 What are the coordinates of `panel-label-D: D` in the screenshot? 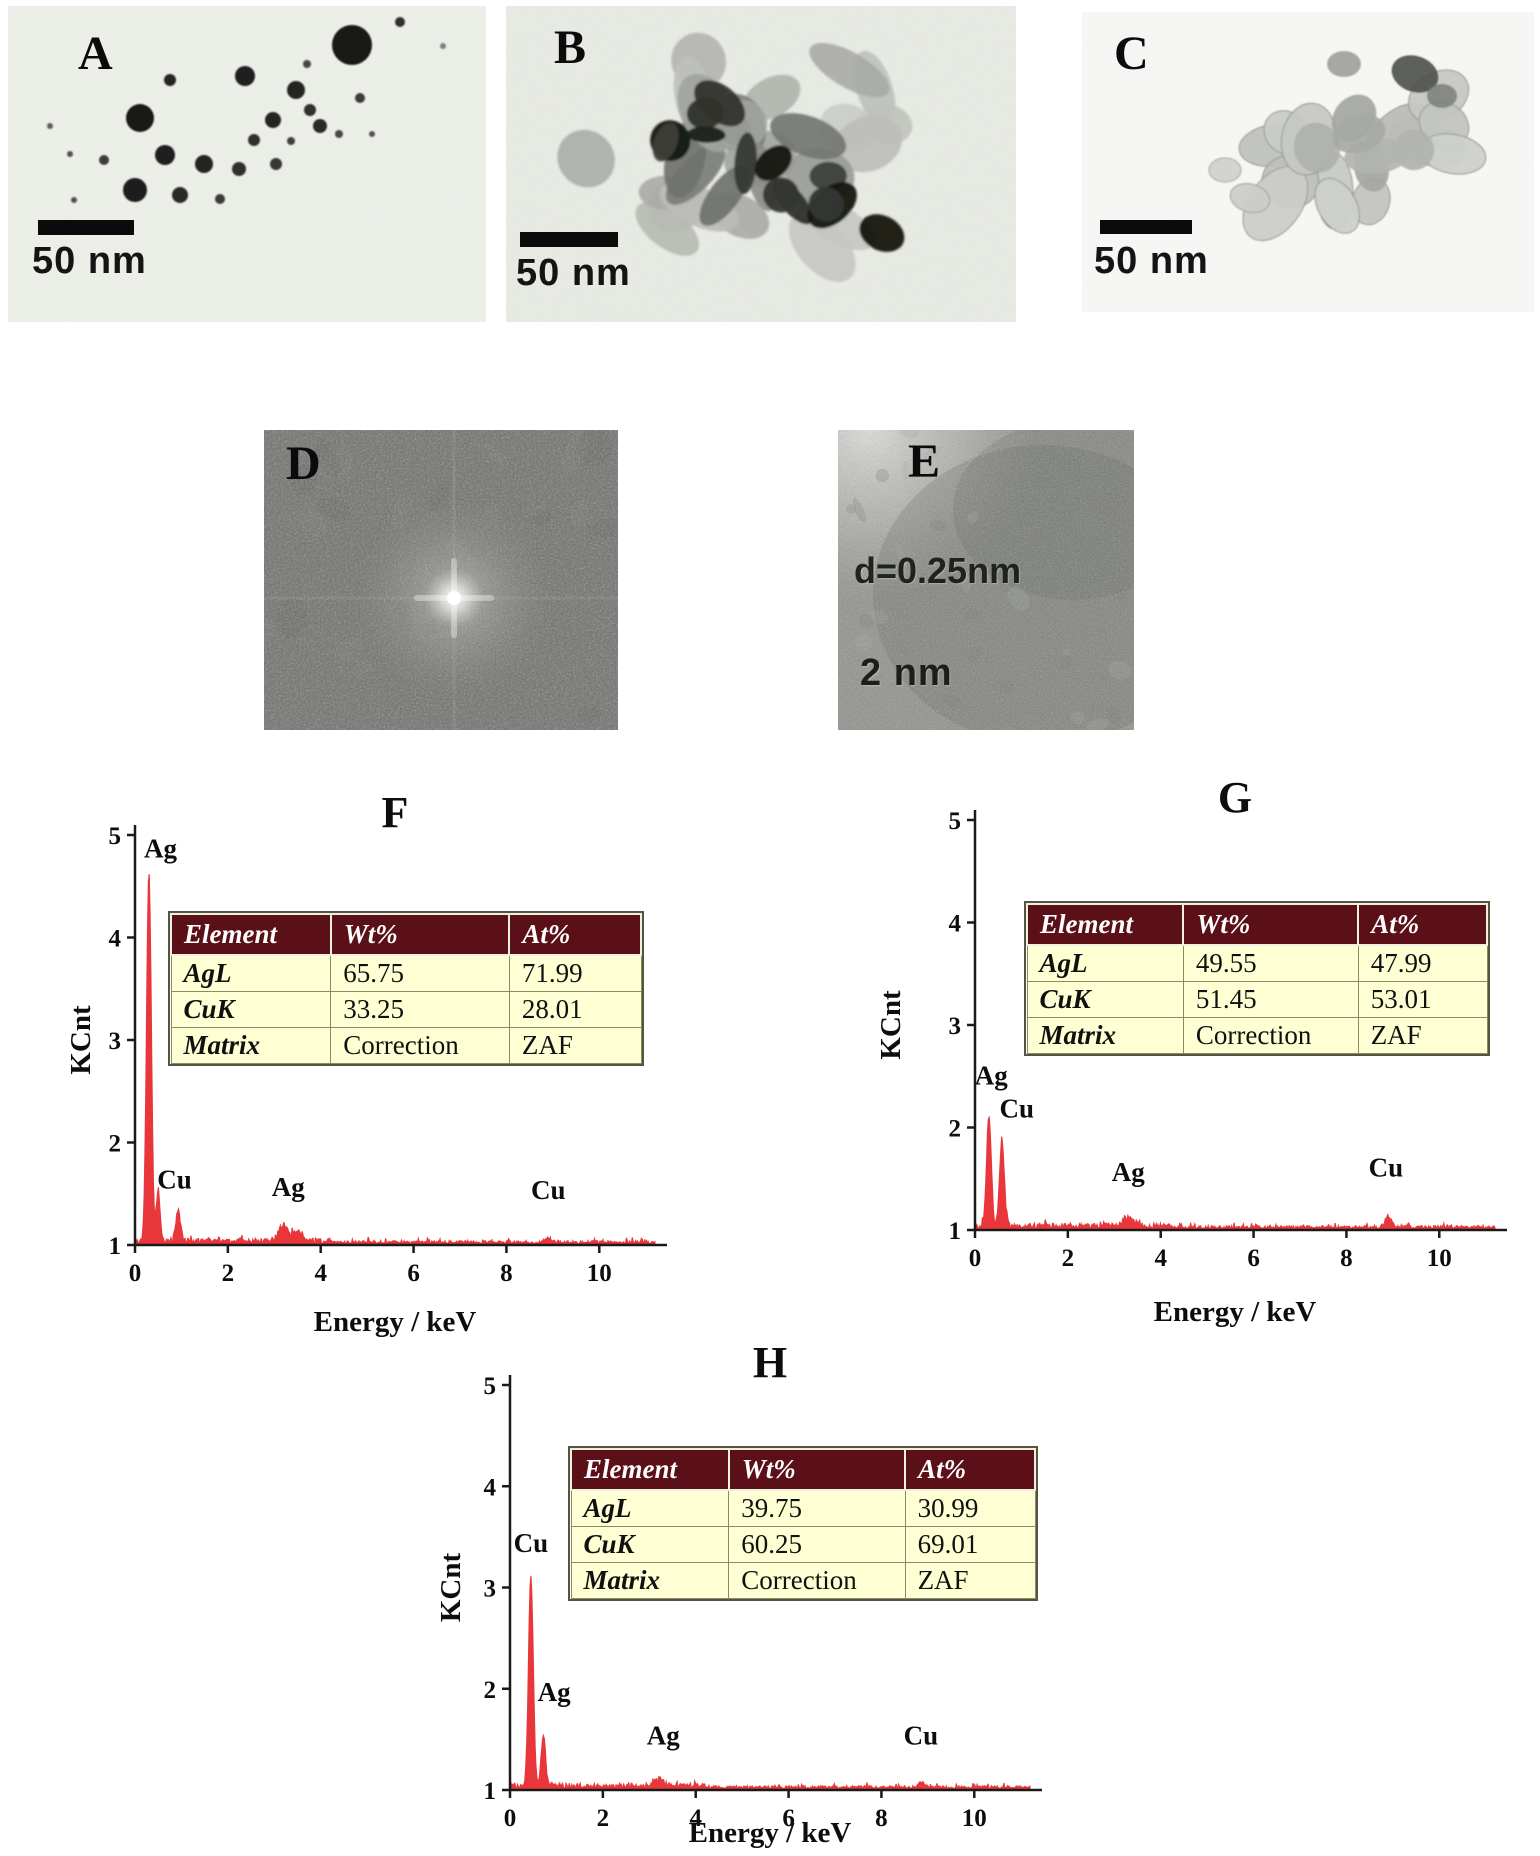 It's located at (303, 463).